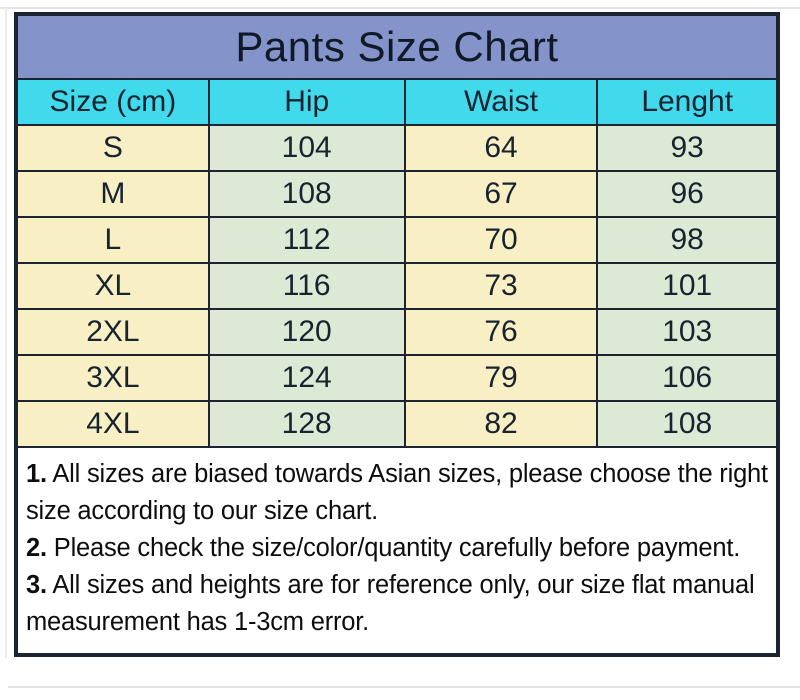 The width and height of the screenshot is (800, 700). What do you see at coordinates (112, 194) in the screenshot?
I see `cell-size: M` at bounding box center [112, 194].